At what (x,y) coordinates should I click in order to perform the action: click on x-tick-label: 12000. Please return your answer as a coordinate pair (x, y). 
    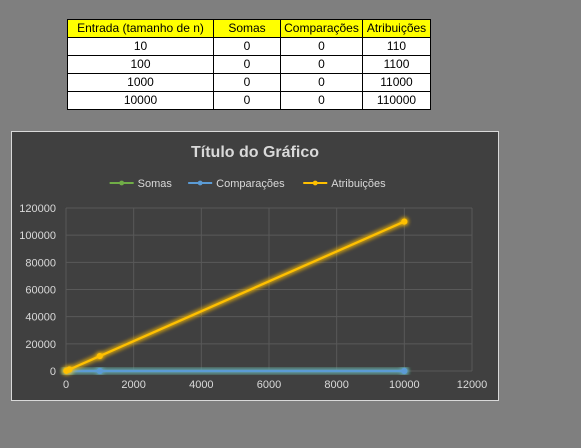
    Looking at the image, I should click on (472, 385).